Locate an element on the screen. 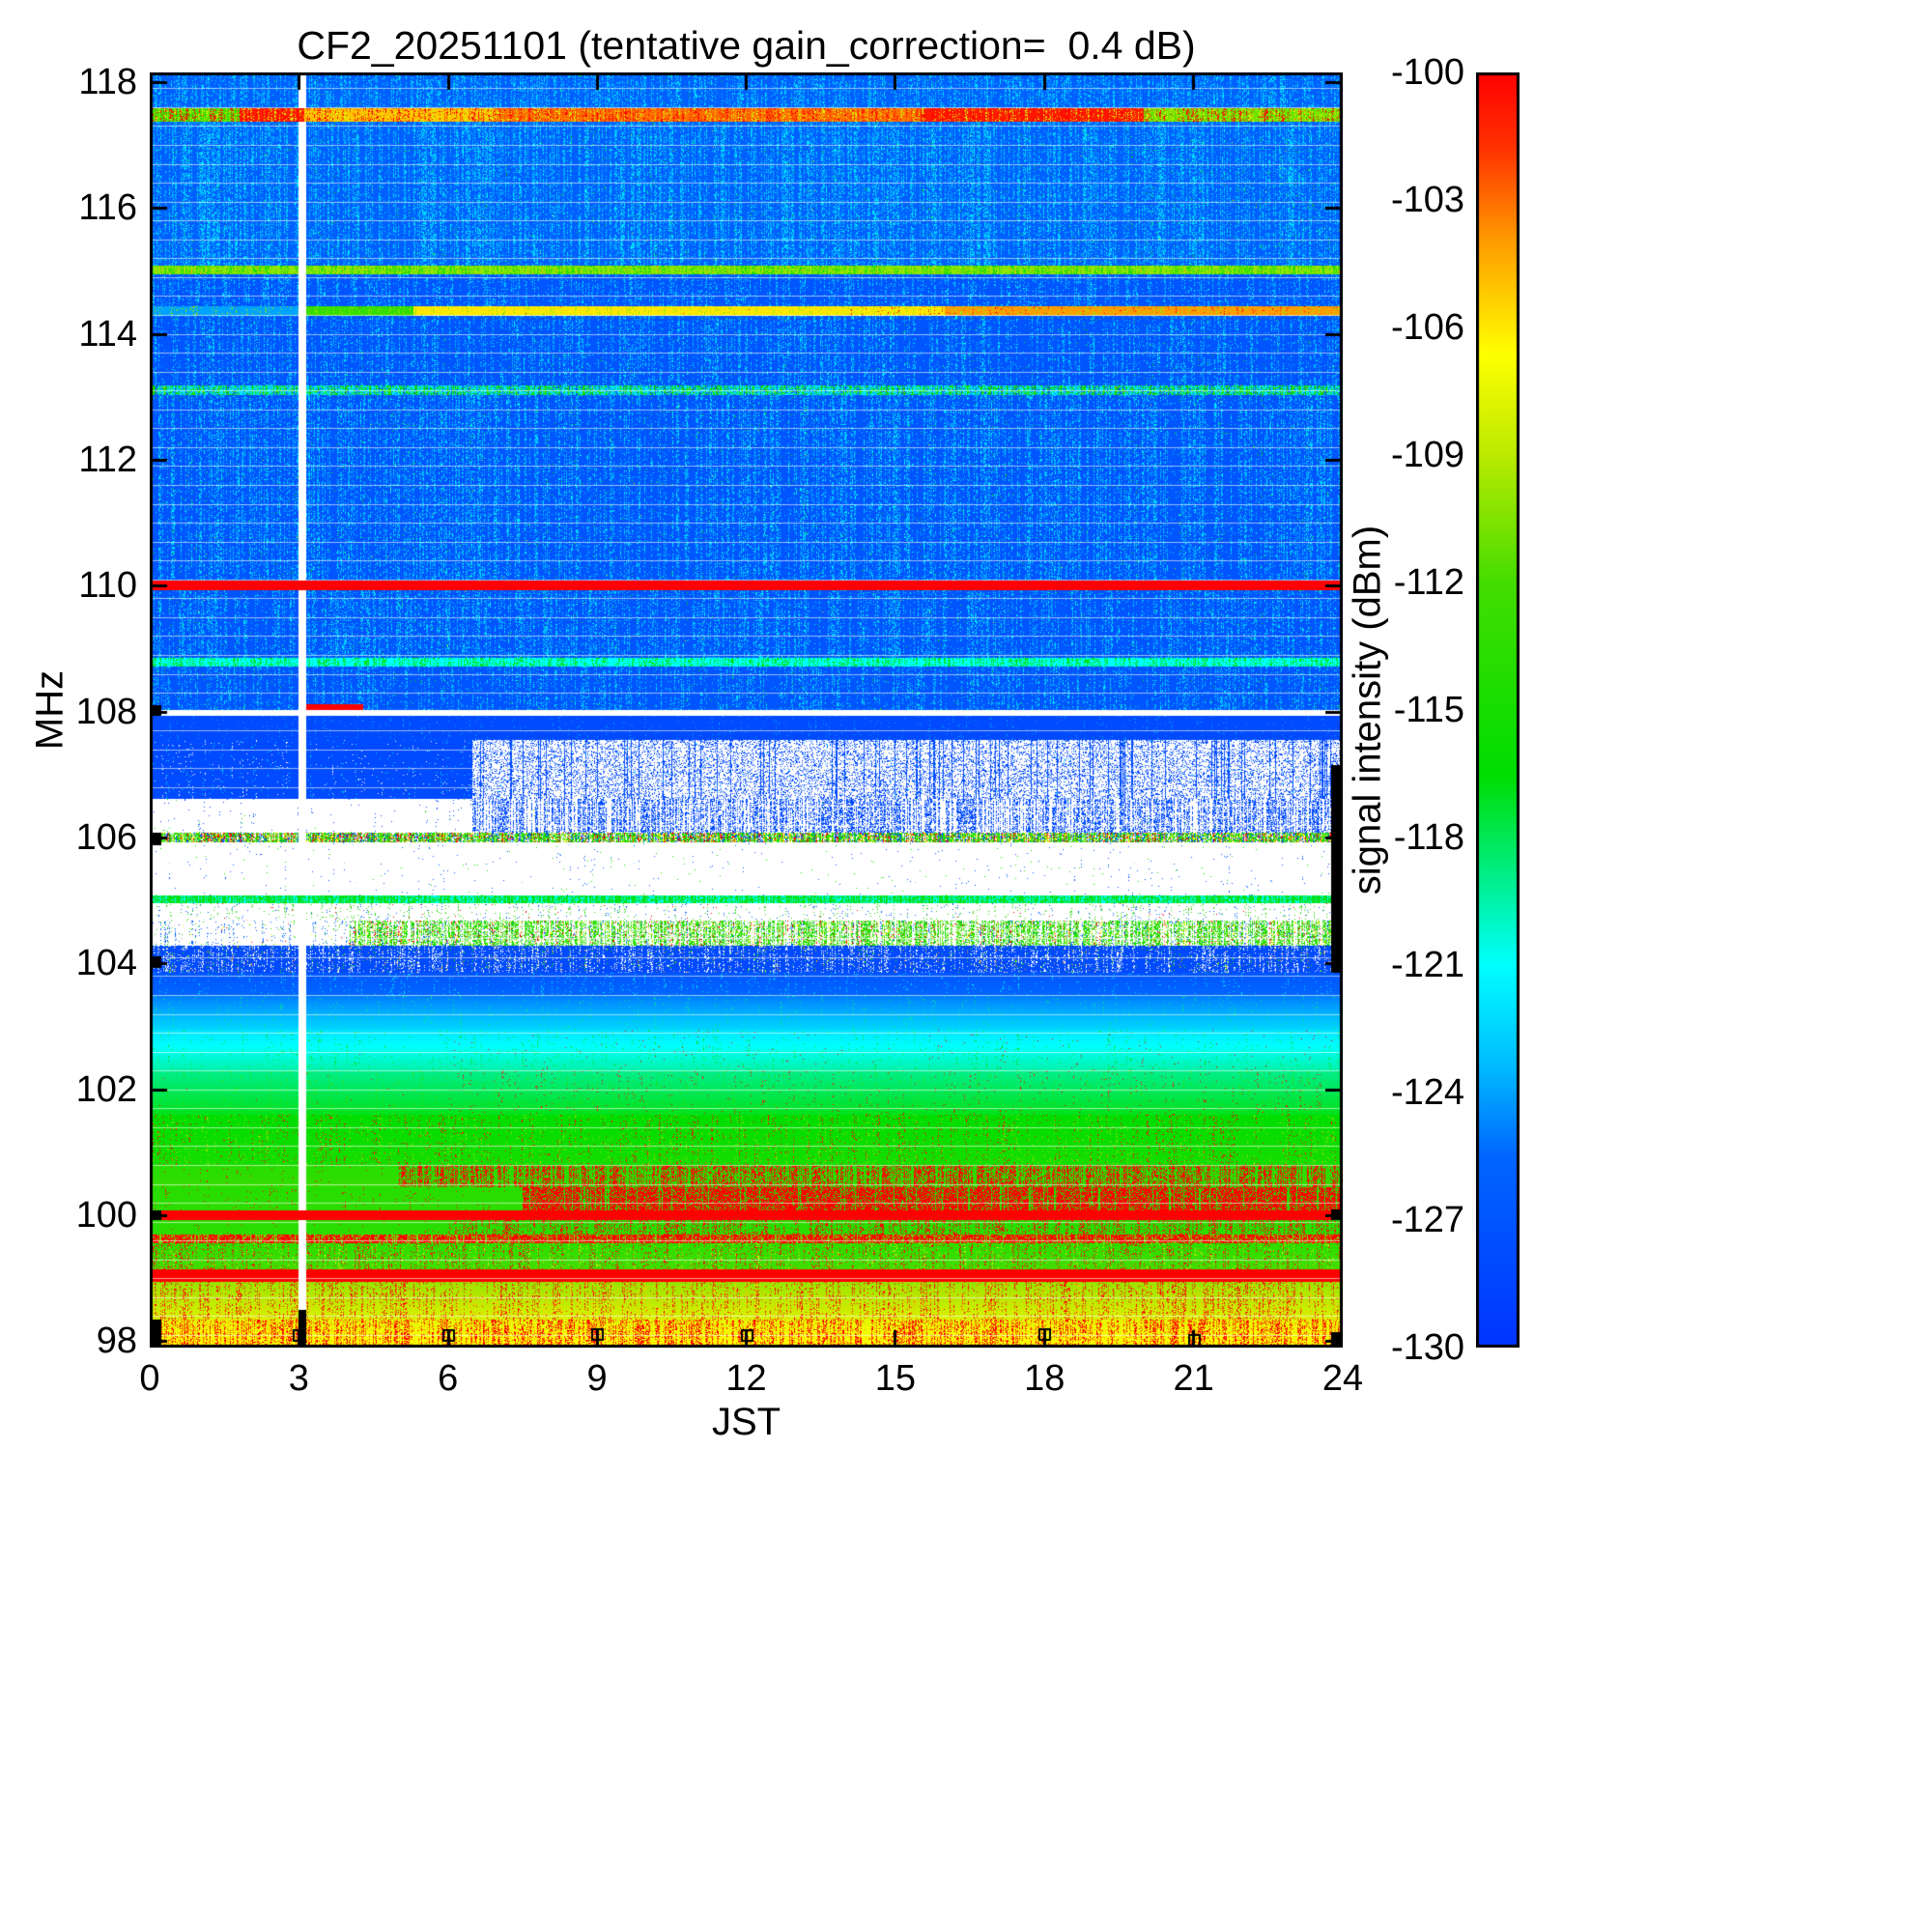 Image resolution: width=1932 pixels, height=1932 pixels. colorbar-tick-label: -115 is located at coordinates (1428, 710).